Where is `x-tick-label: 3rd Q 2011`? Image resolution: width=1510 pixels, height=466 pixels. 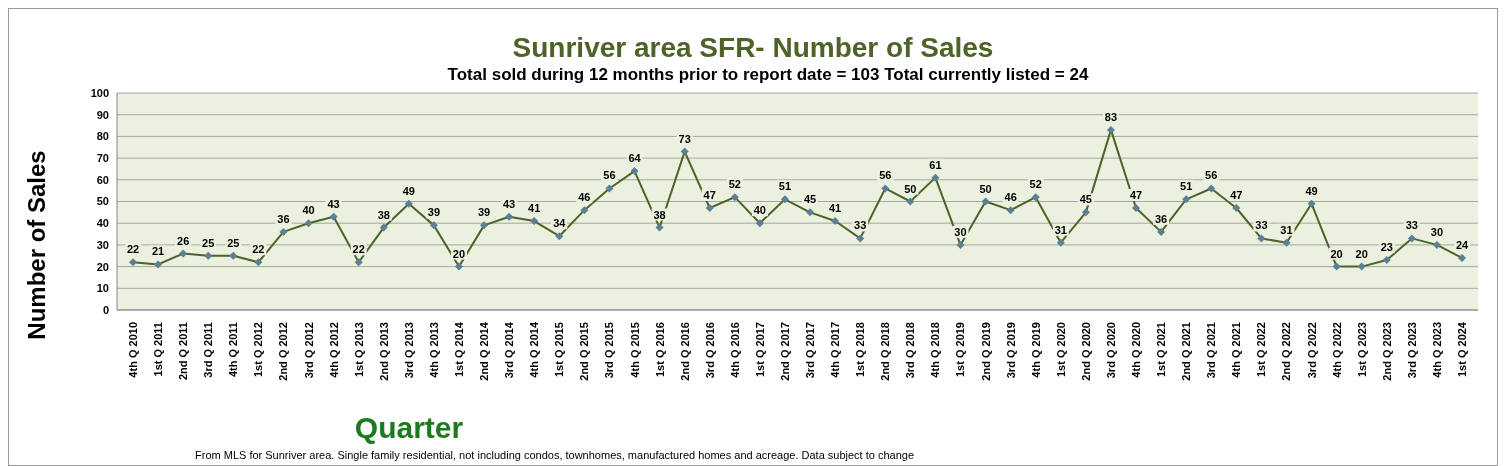
x-tick-label: 3rd Q 2011 is located at coordinates (208, 350).